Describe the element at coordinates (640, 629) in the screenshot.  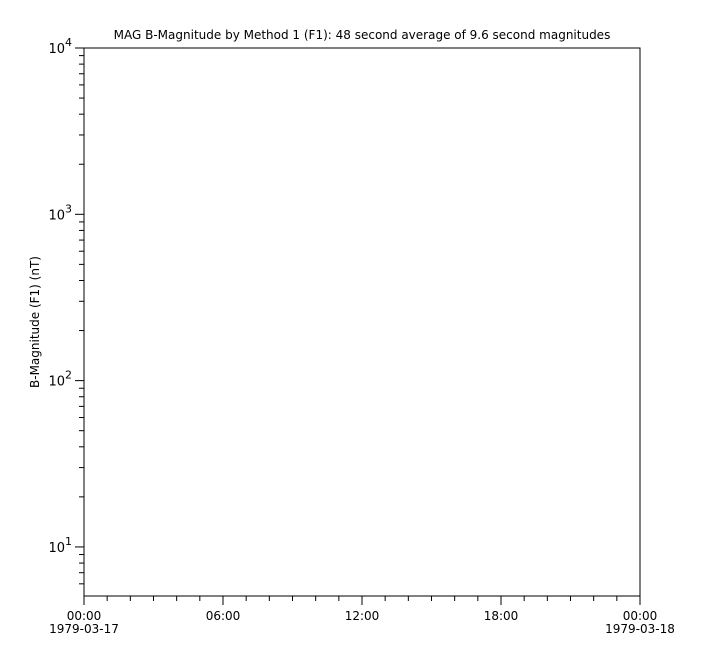
I see `x-tick-date-label: 1979-03-18` at that location.